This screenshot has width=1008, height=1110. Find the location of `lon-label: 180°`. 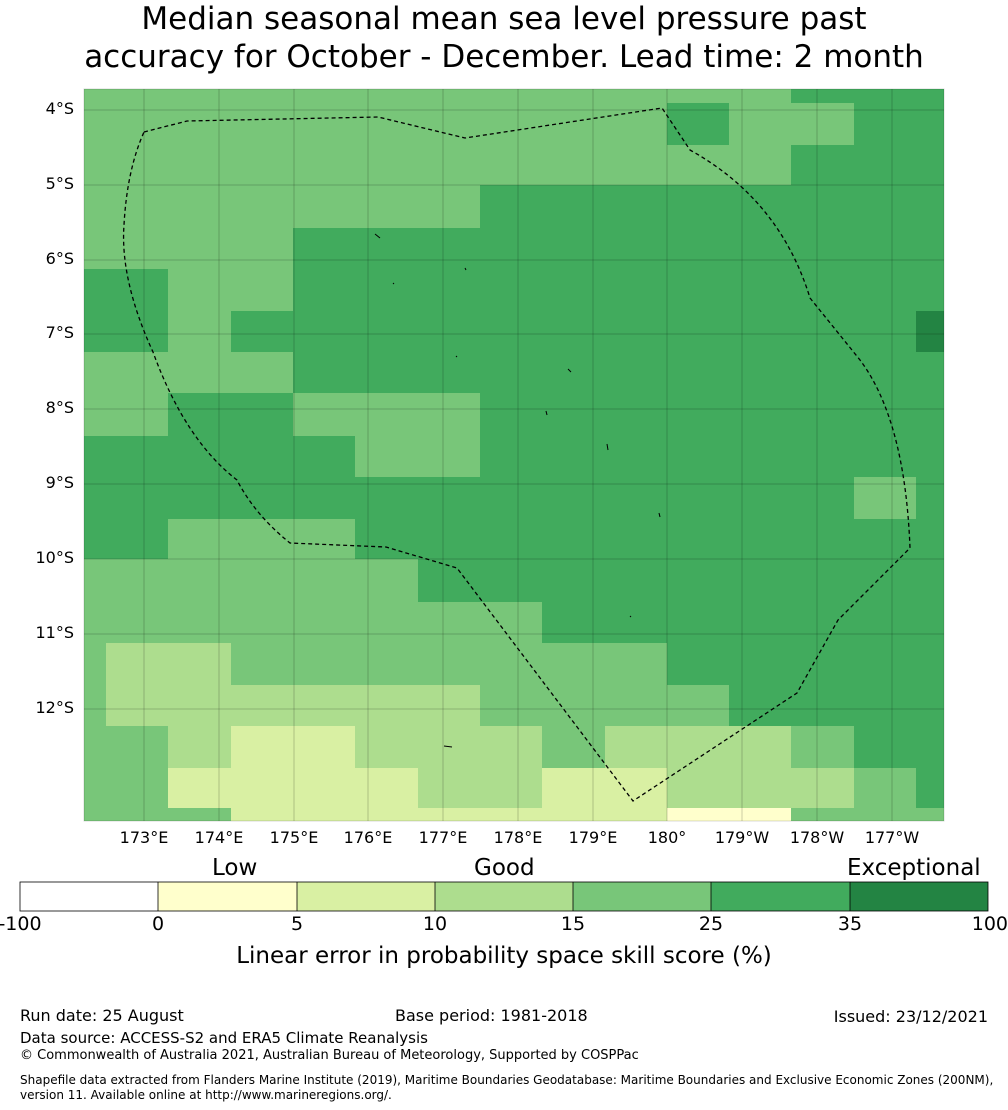

lon-label: 180° is located at coordinates (667, 837).